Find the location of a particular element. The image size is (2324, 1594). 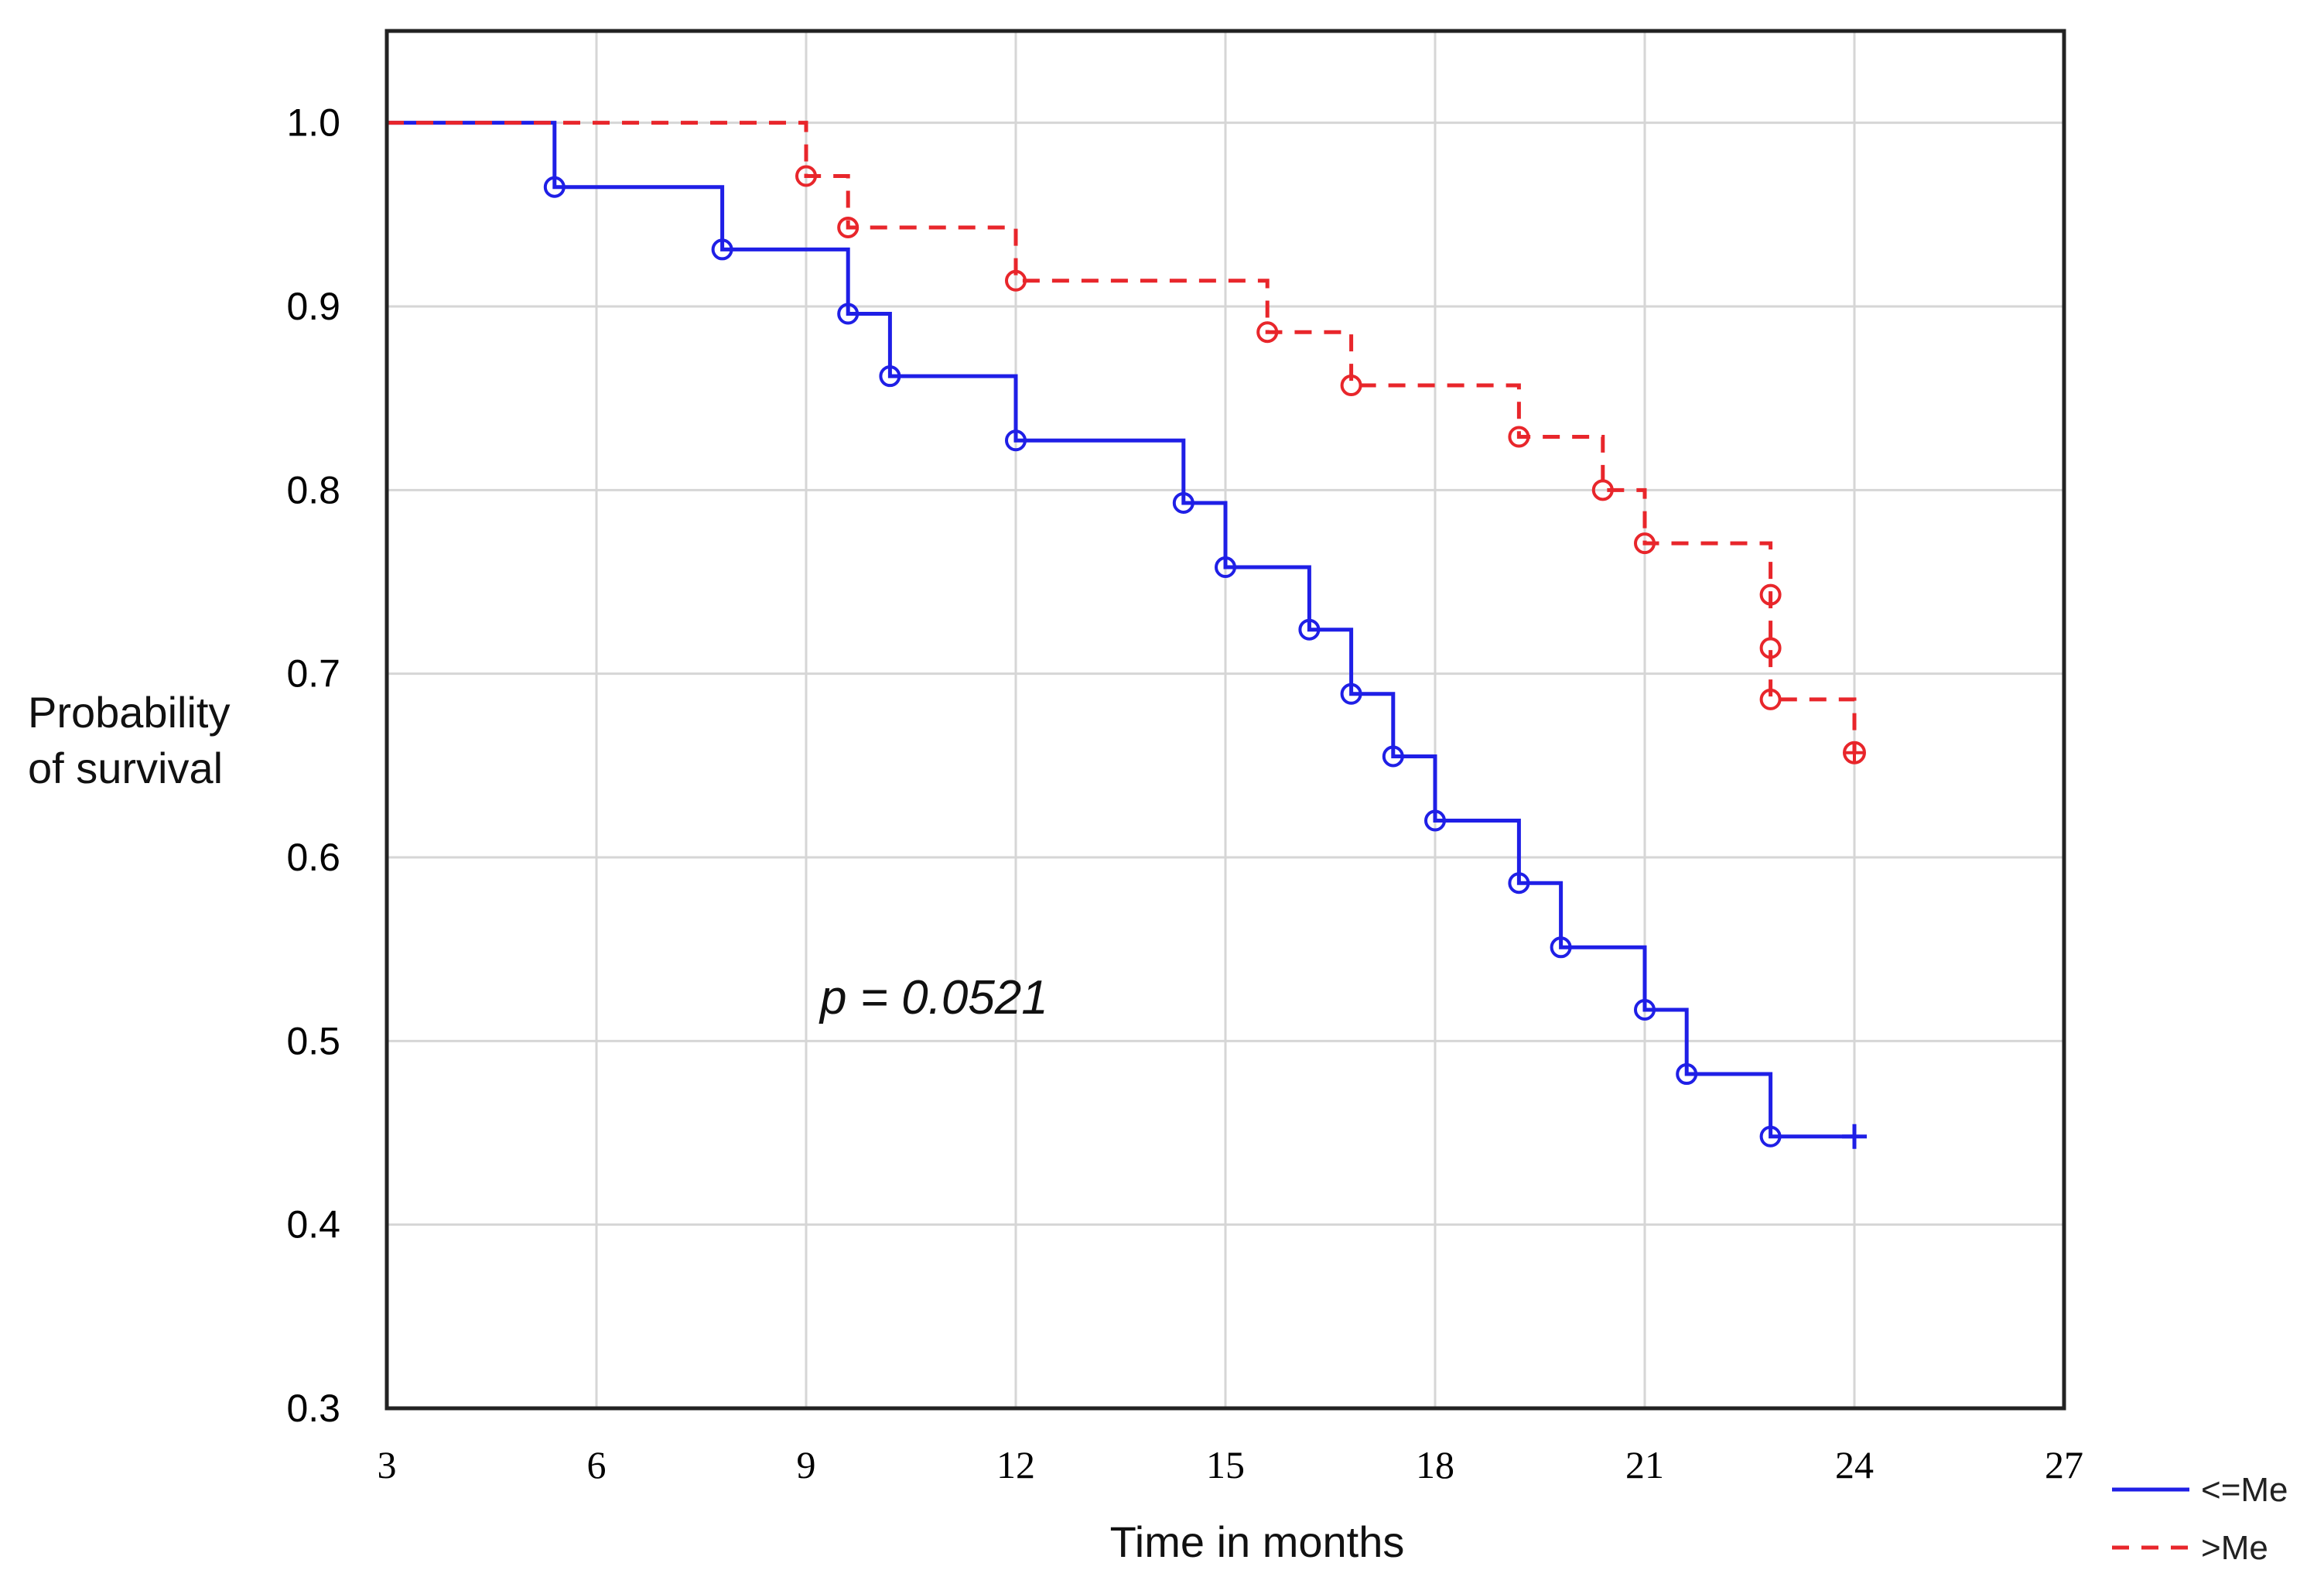

y-tick-label: 0.4 is located at coordinates (313, 1225).